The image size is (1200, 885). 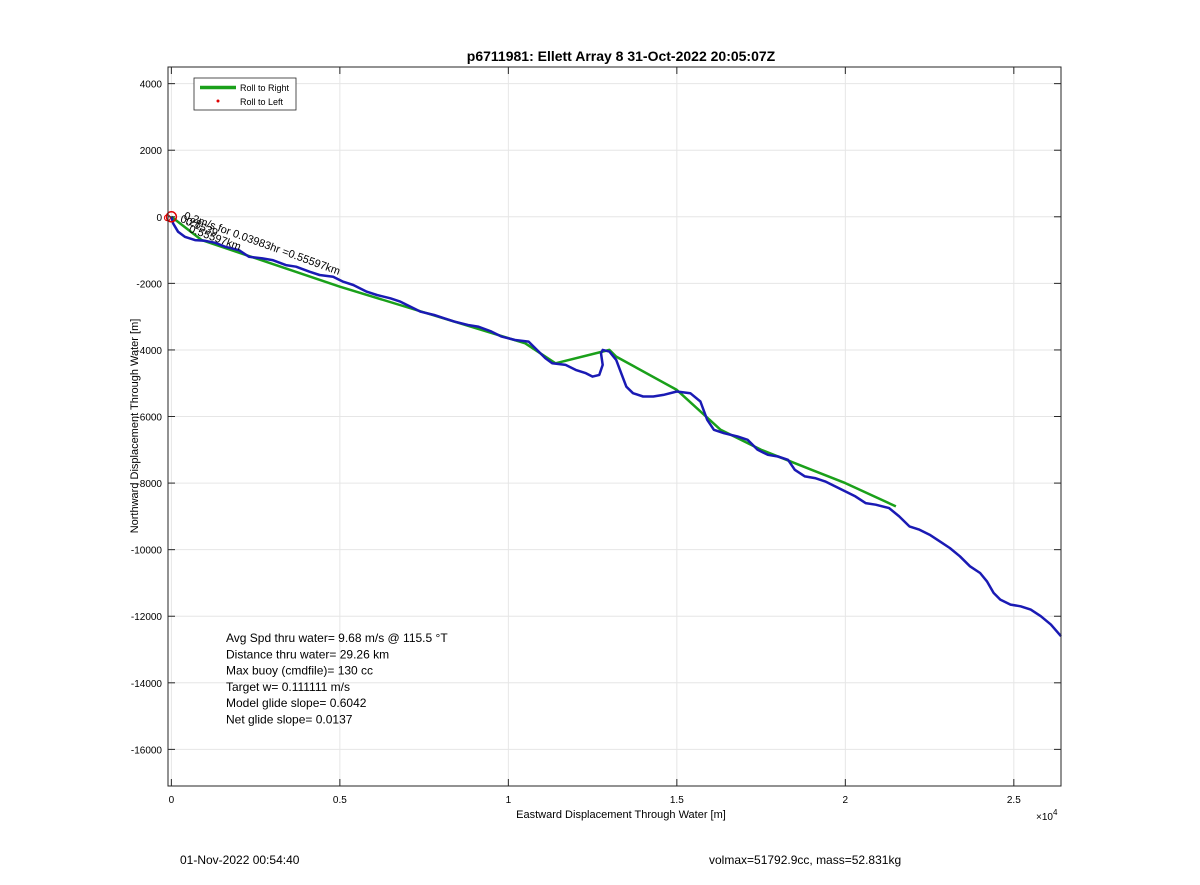 I want to click on footer-volmass: volmax=51792.9cc, mass=52.831kg, so click(x=805, y=860).